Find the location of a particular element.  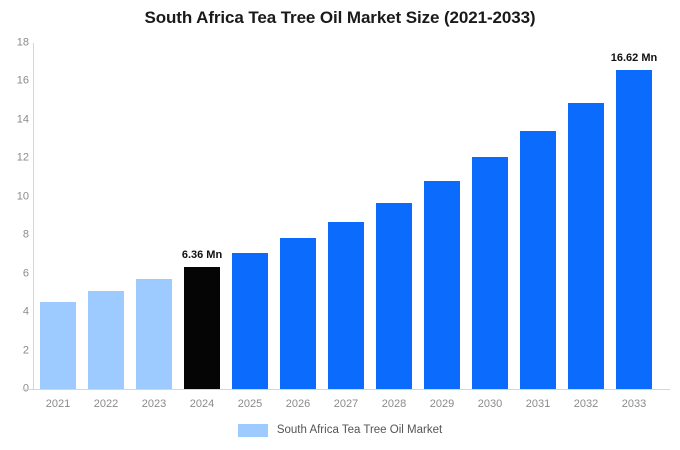

y-axis-tick-label: 16 is located at coordinates (22, 80).